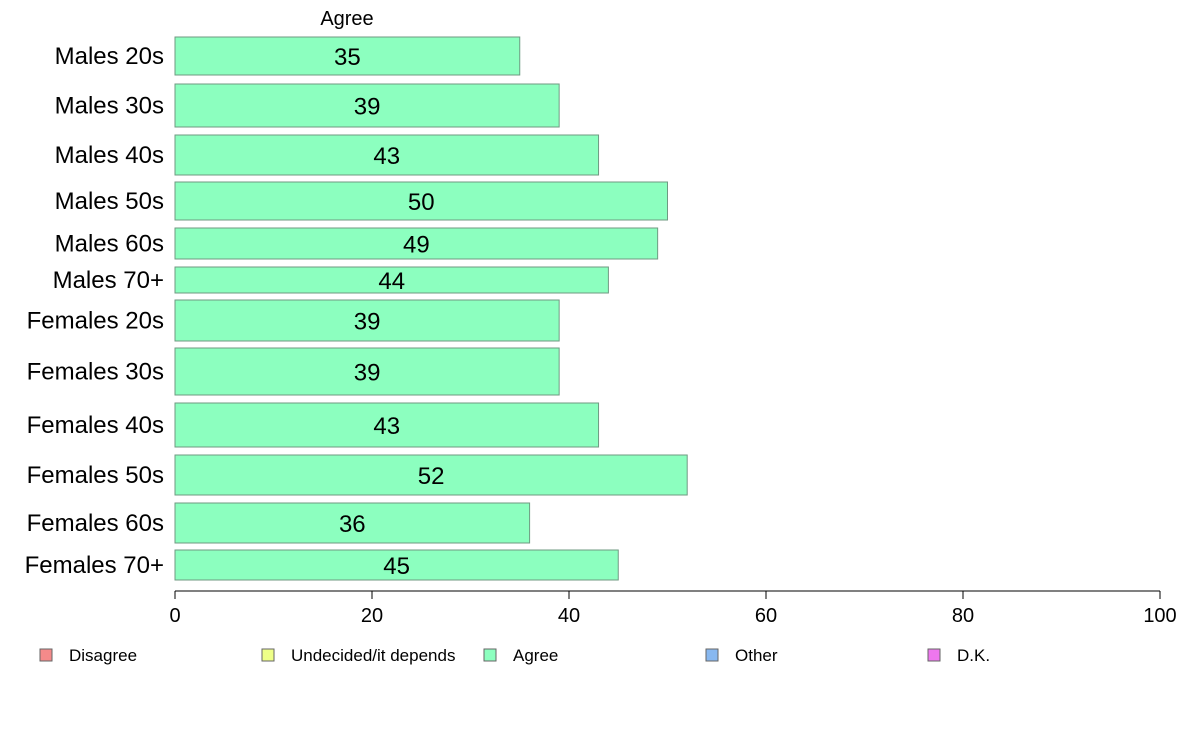 This screenshot has width=1188, height=741. Describe the element at coordinates (346, 19) in the screenshot. I see `chart-top-label: Agree` at that location.